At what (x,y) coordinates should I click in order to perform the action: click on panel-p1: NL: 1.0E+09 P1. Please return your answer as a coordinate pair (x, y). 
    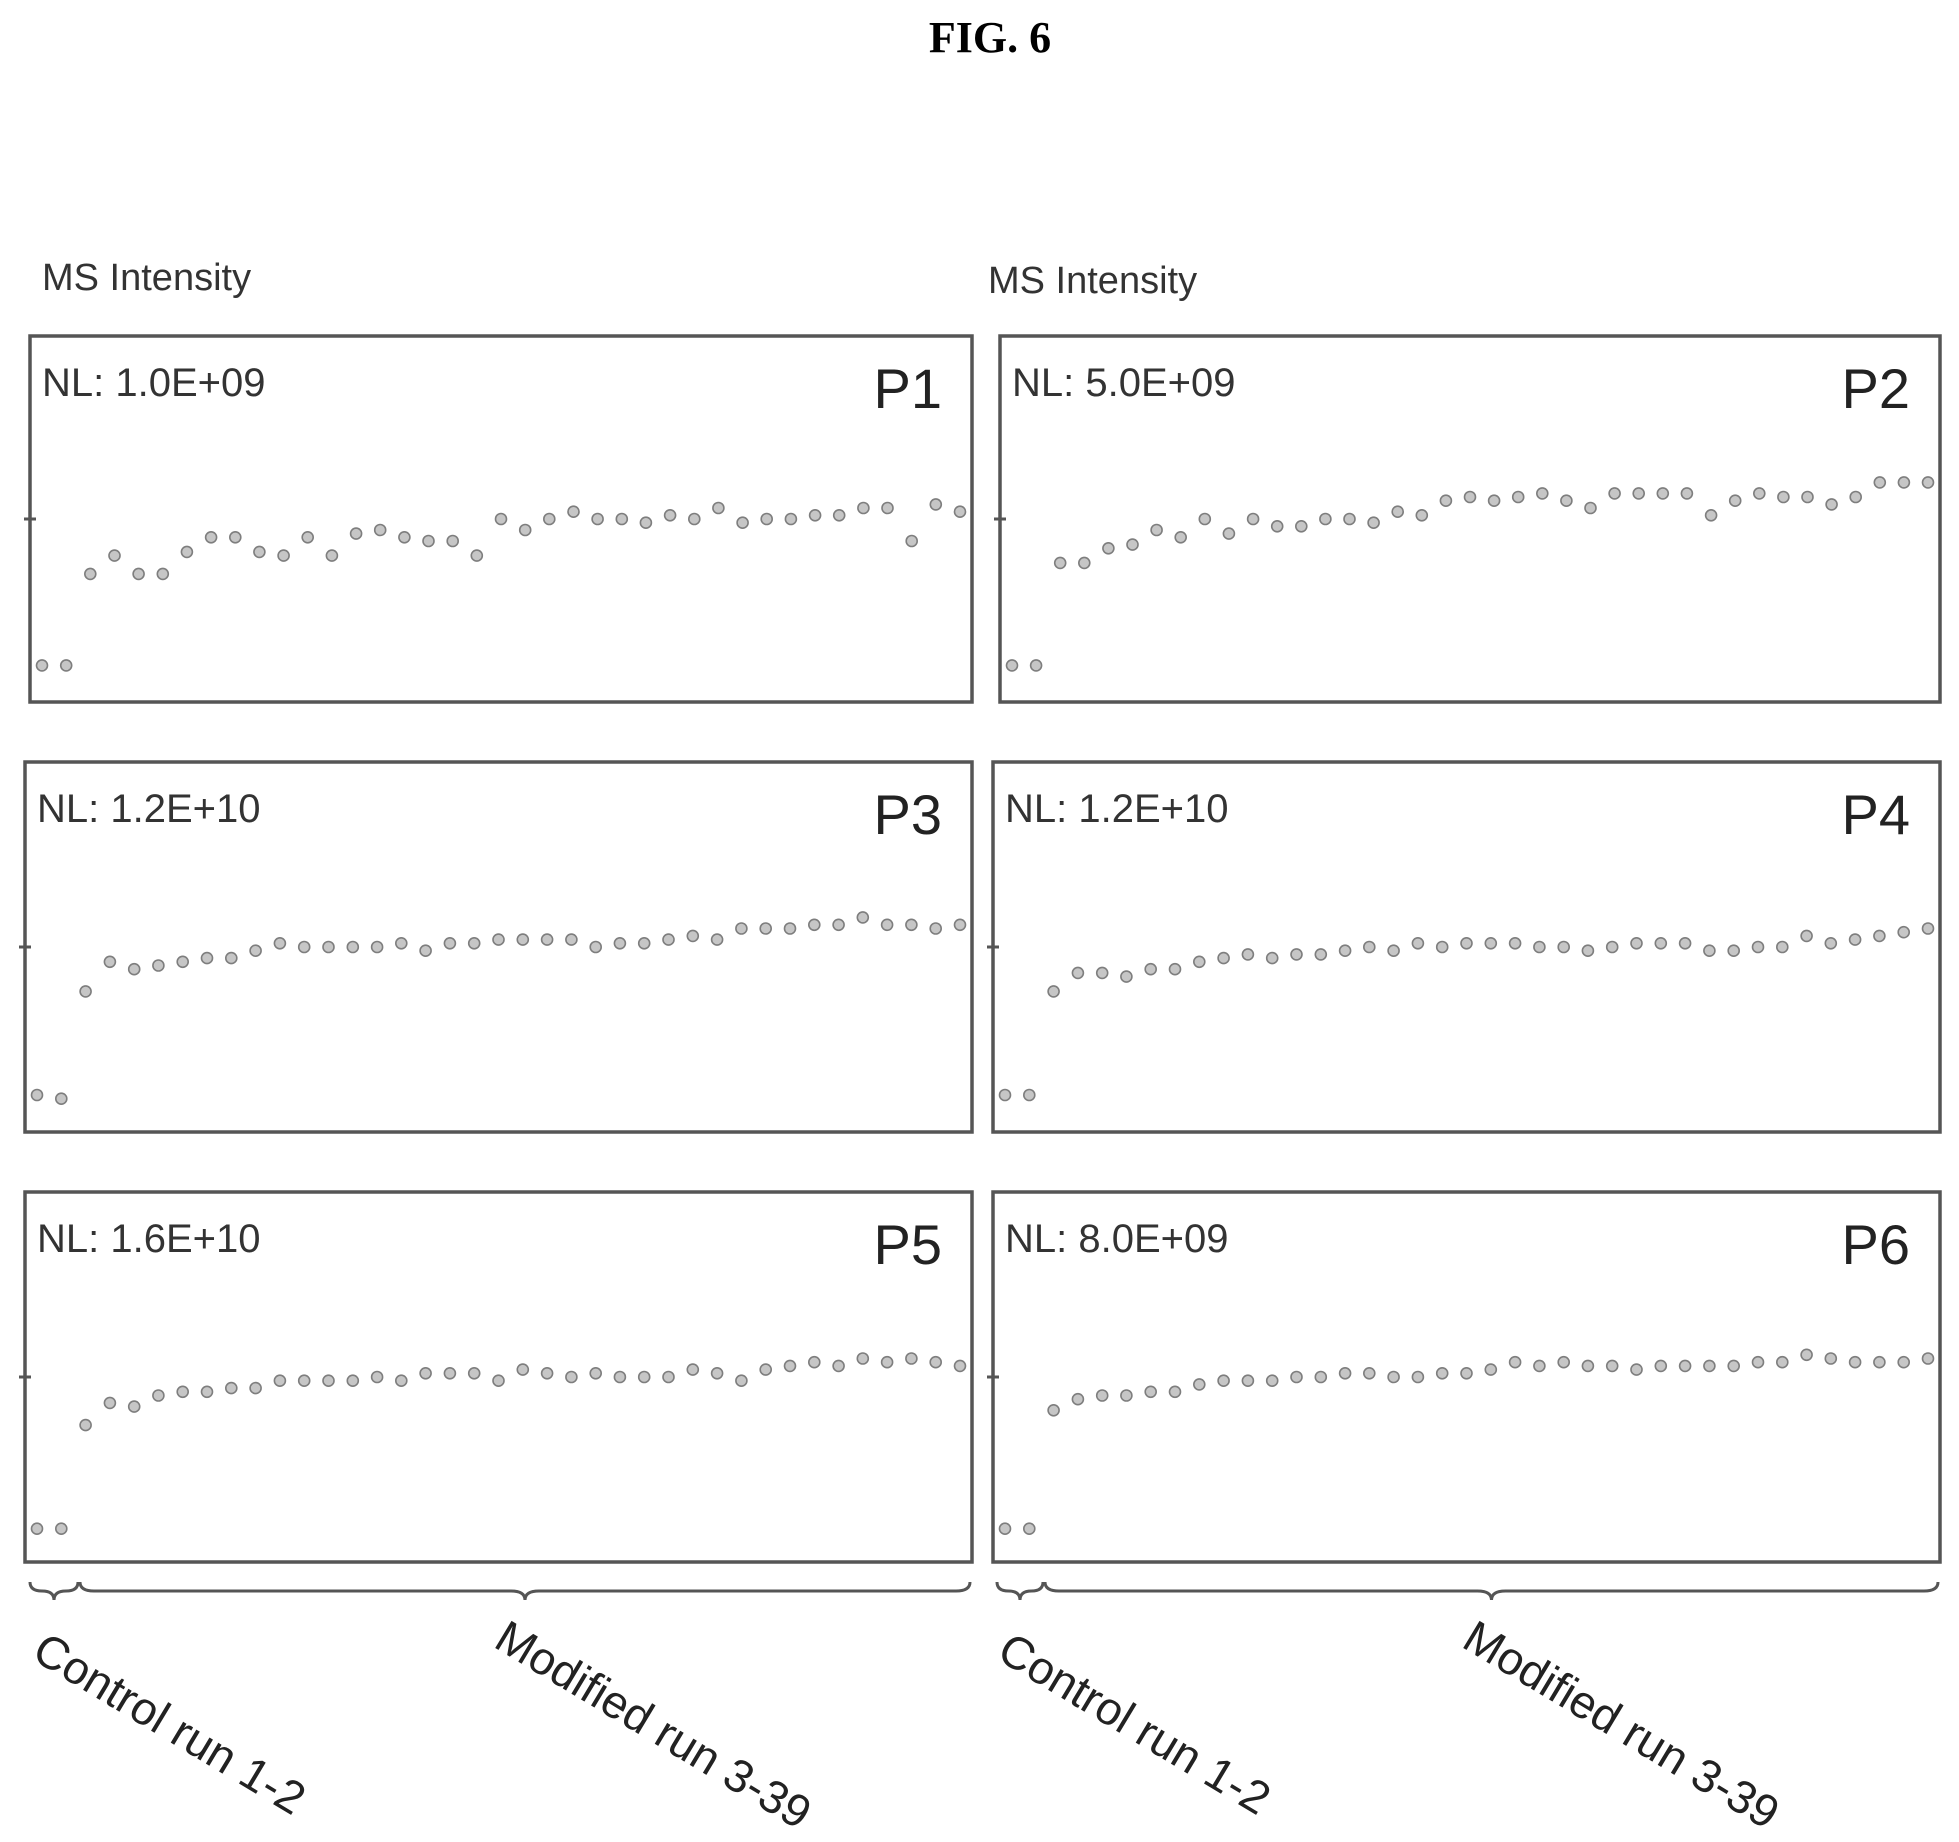
    Looking at the image, I should click on (499, 519).